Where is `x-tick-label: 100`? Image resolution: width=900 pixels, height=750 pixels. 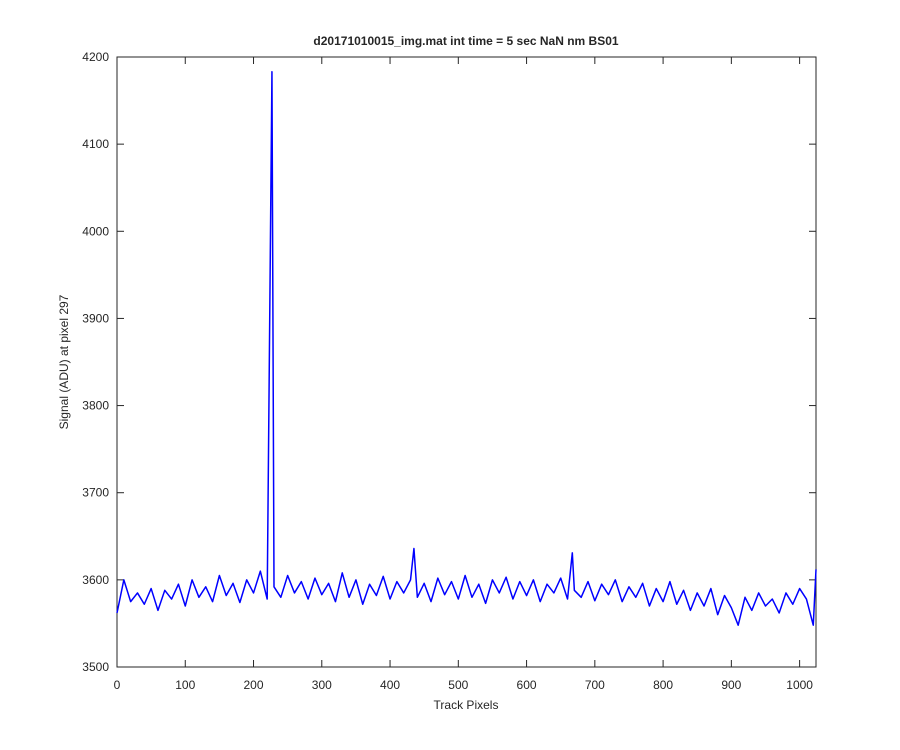
x-tick-label: 100 is located at coordinates (185, 685).